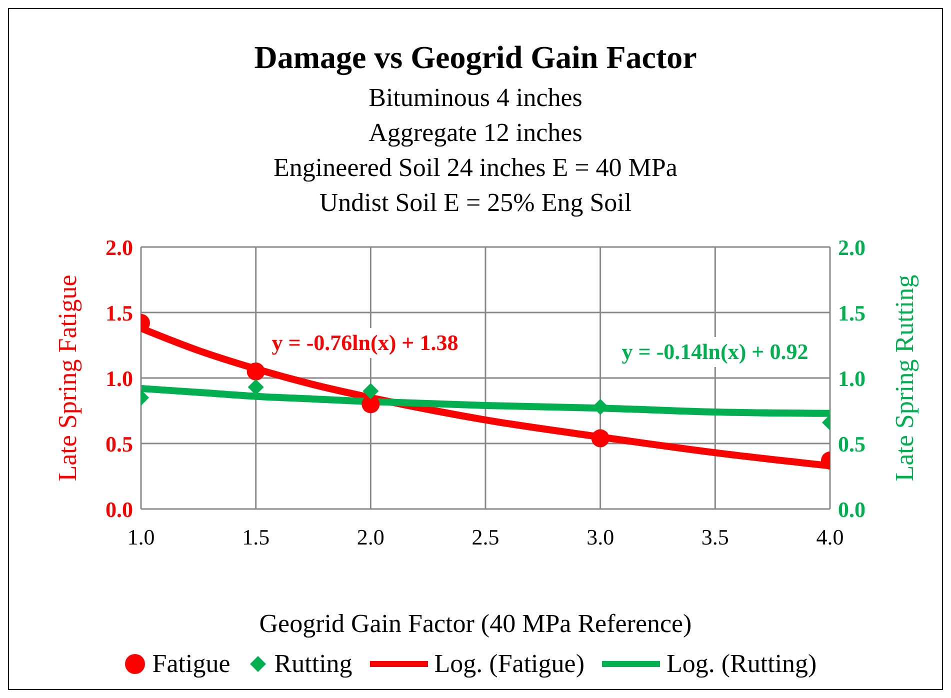 This screenshot has width=951, height=698. Describe the element at coordinates (715, 352) in the screenshot. I see `annotation: y = -0.14ln(x) + 0.92` at that location.